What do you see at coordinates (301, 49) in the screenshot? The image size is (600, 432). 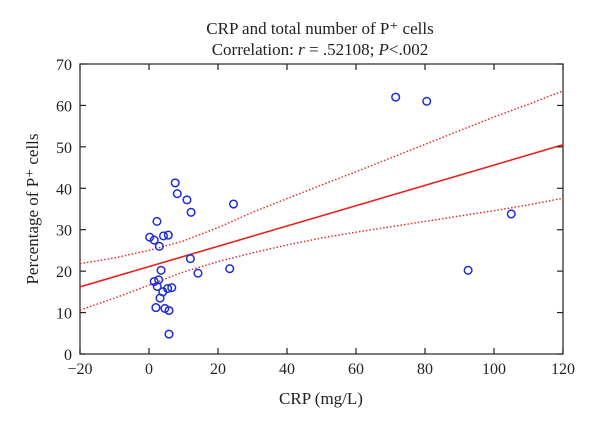 I see `subtitle-r: r` at bounding box center [301, 49].